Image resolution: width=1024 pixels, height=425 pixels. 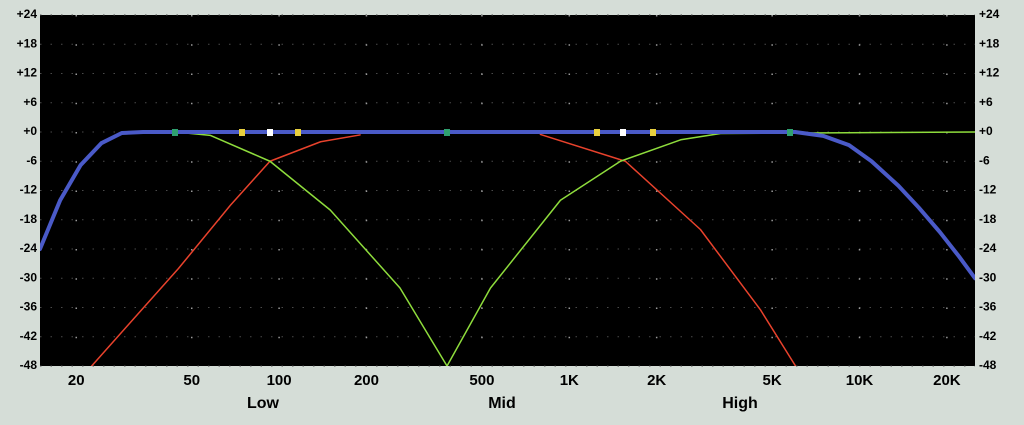 I want to click on y2-tick-label: -48, so click(x=988, y=365).